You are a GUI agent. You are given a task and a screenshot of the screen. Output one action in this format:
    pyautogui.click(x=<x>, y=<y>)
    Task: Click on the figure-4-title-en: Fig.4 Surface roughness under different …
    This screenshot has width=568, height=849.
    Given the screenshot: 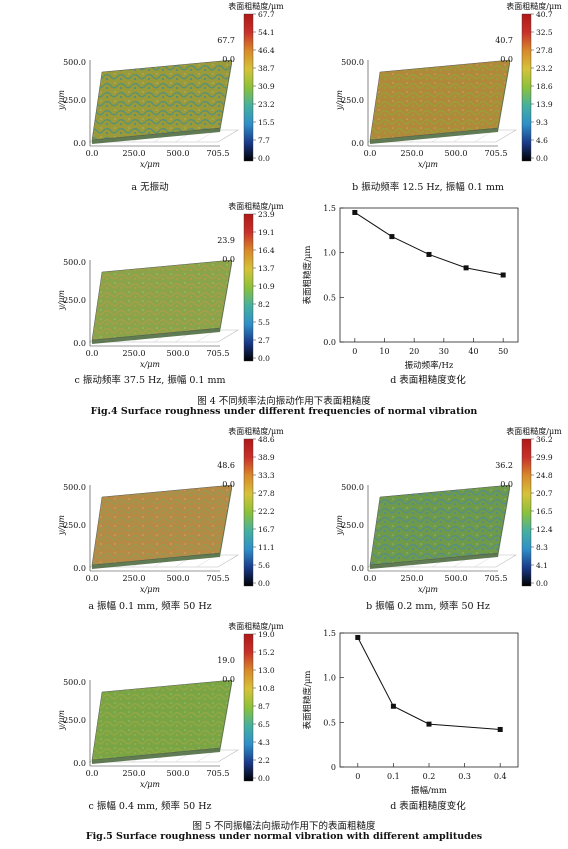 What is the action you would take?
    pyautogui.click(x=284, y=411)
    